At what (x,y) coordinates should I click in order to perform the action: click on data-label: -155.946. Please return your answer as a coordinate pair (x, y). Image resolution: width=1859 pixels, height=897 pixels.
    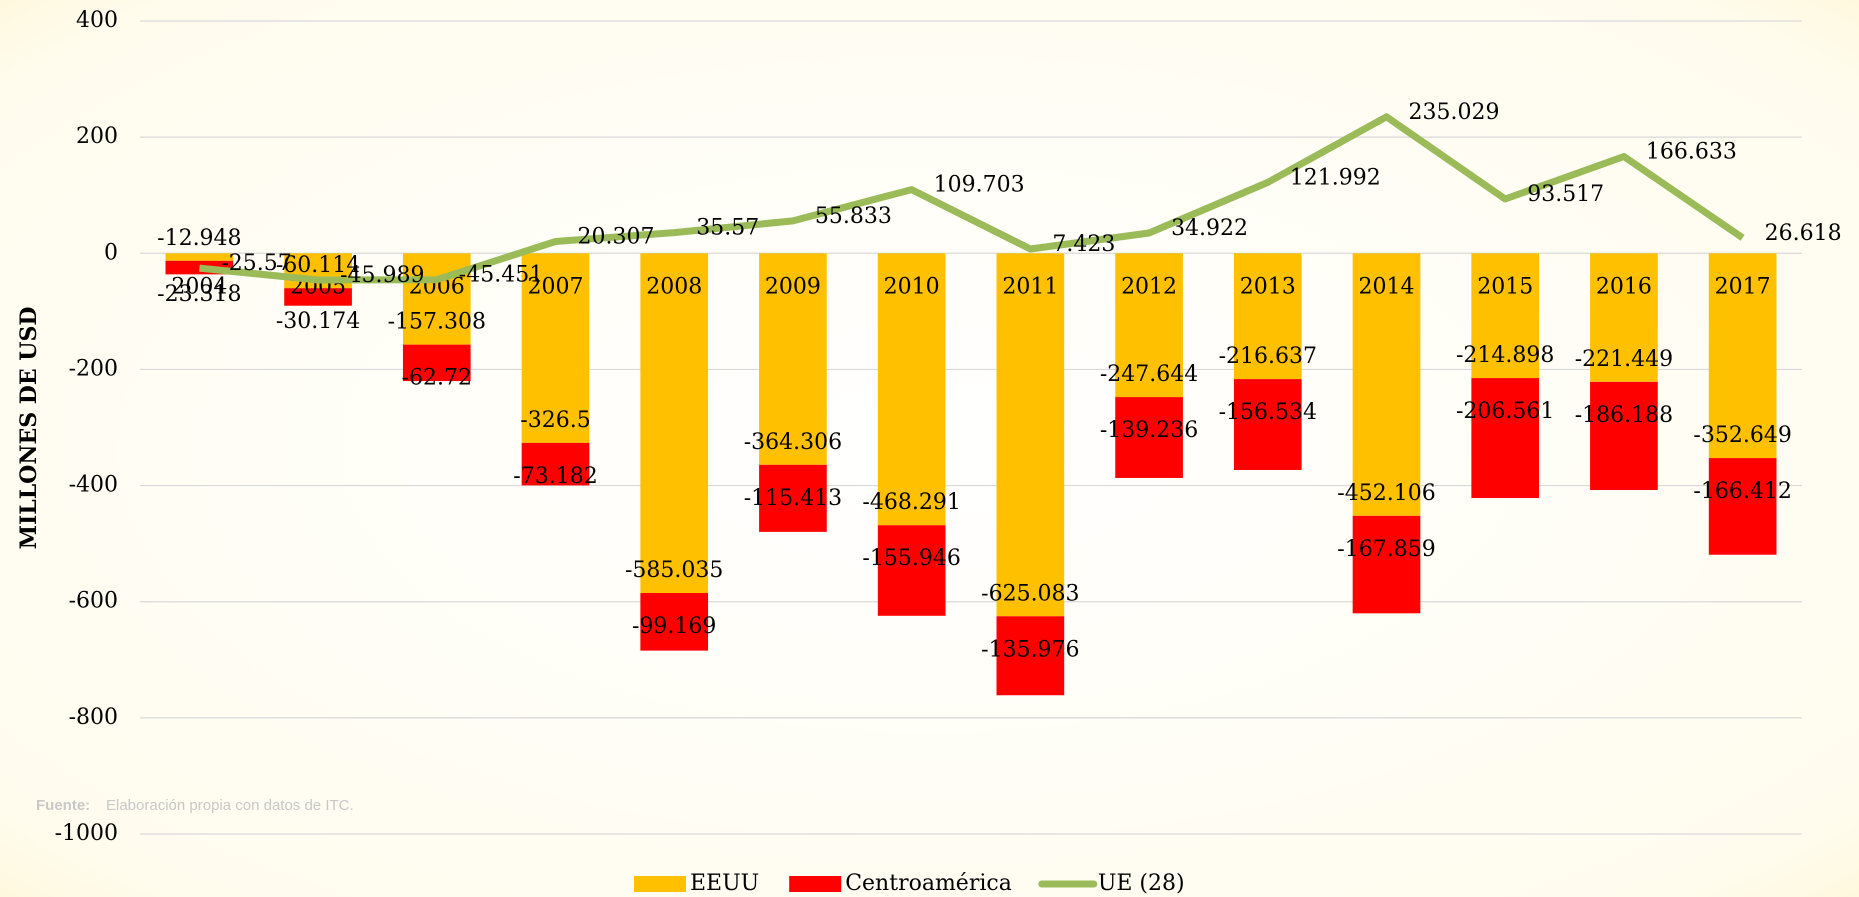
    Looking at the image, I should click on (911, 558).